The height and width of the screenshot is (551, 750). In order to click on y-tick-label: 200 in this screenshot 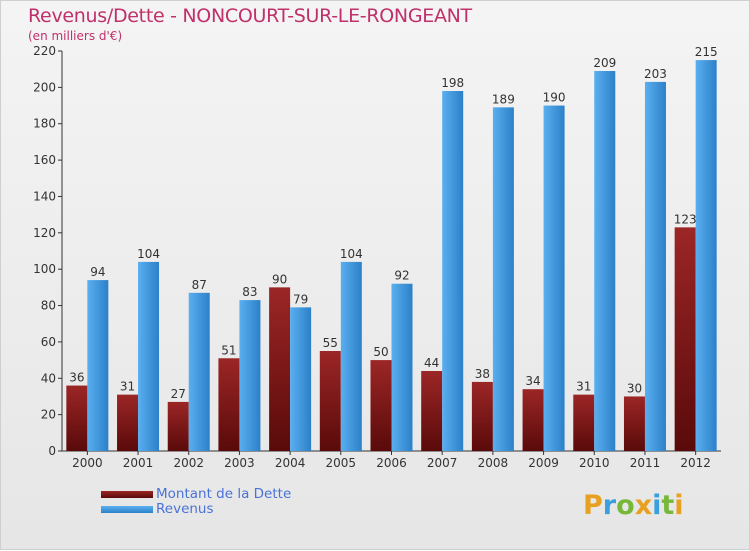, I will do `click(44, 87)`.